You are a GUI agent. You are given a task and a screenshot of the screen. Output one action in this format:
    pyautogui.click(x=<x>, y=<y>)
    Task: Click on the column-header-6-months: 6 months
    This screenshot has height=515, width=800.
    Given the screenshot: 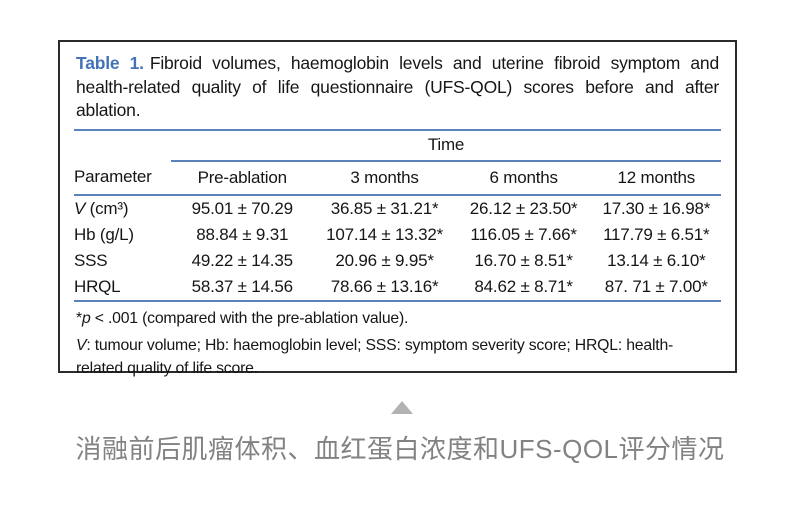 What is the action you would take?
    pyautogui.click(x=523, y=178)
    